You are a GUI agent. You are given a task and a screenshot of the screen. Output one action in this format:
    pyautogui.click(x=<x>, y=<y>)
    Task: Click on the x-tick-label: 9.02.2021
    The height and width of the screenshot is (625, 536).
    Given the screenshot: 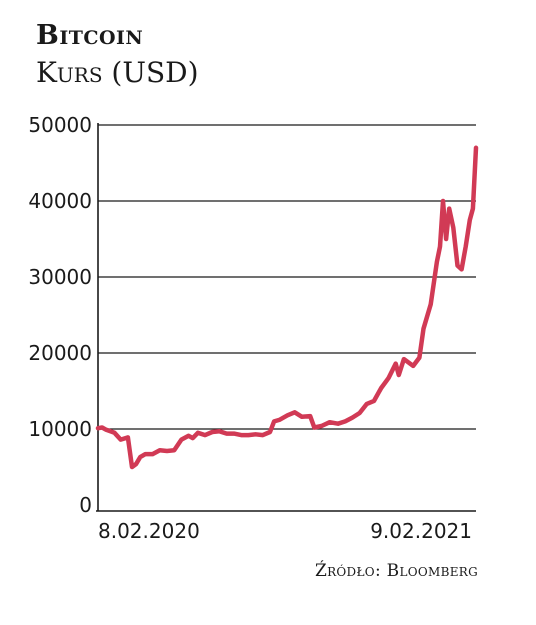 What is the action you would take?
    pyautogui.click(x=421, y=531)
    